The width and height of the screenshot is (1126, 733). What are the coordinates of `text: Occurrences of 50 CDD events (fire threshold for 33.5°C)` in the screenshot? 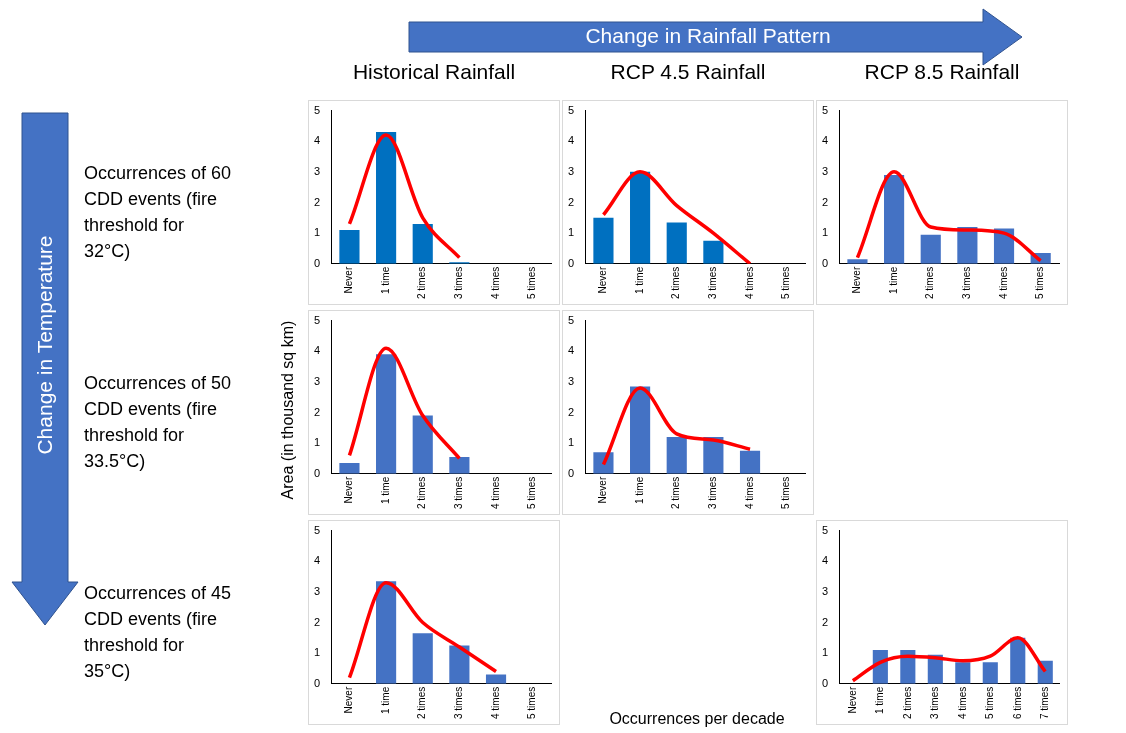 It's located at (158, 422).